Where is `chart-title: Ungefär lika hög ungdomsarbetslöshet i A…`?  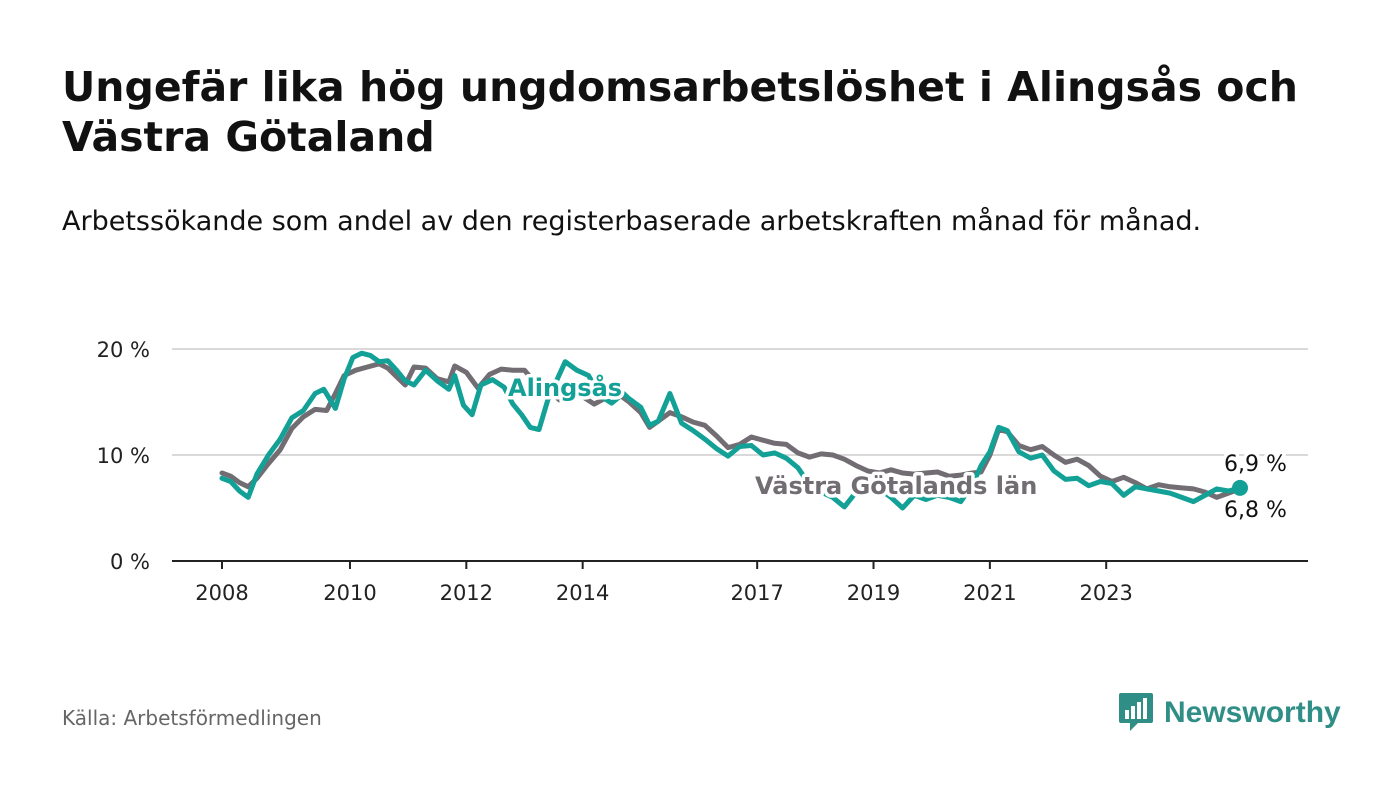
chart-title: Ungefär lika hög ungdomsarbetslöshet i A… is located at coordinates (680, 112).